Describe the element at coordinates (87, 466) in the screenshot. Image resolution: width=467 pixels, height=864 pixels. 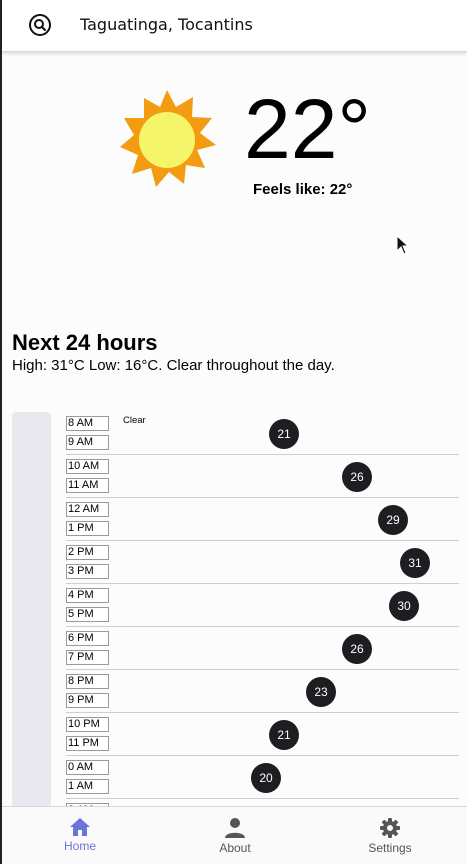
I see `time-label: 10 AM` at that location.